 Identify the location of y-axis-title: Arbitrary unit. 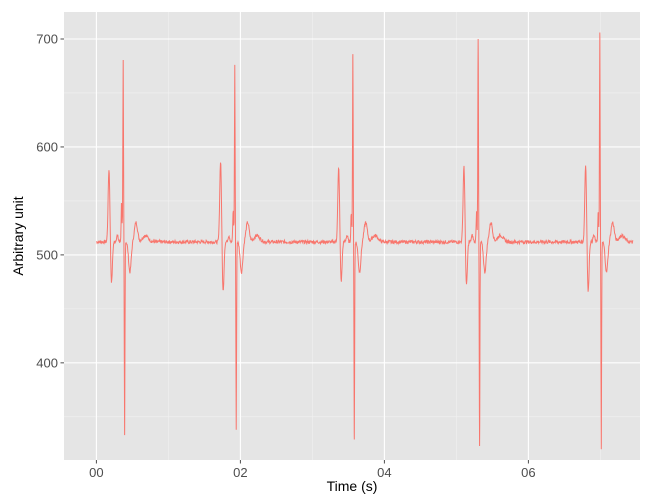
(18, 235).